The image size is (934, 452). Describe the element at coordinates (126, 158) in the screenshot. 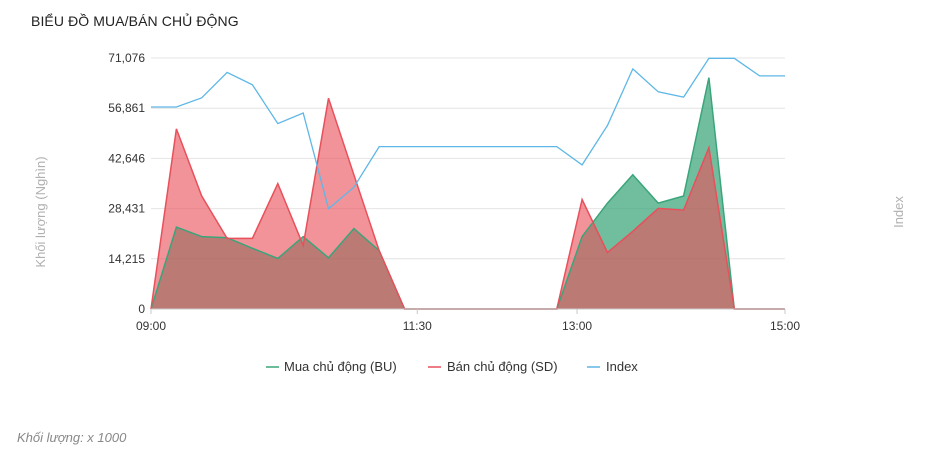

I see `y-tick-label: 42,646` at that location.